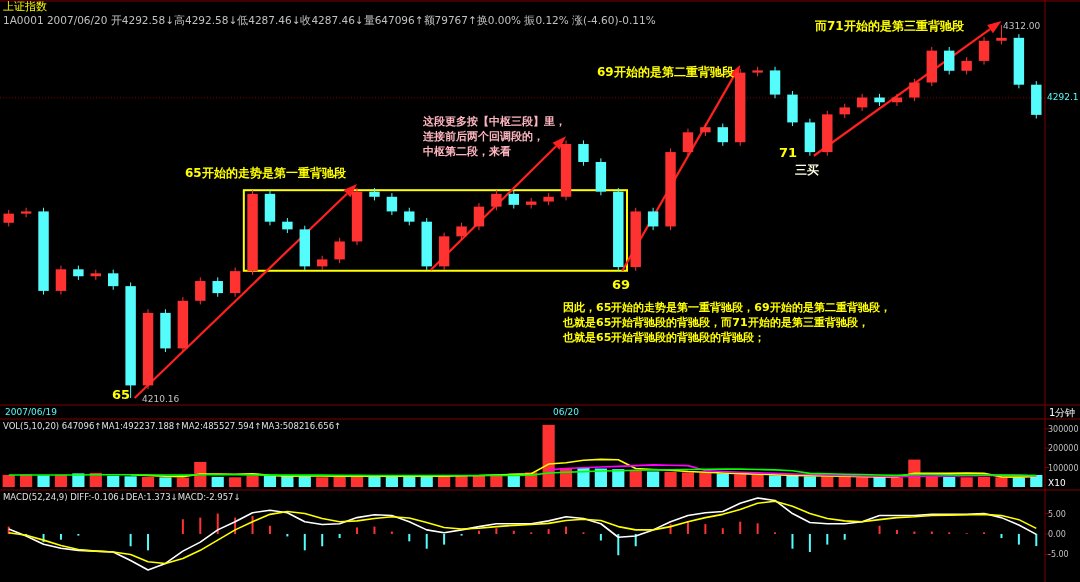  I want to click on y-tick-label: 5.00, so click(1057, 514).